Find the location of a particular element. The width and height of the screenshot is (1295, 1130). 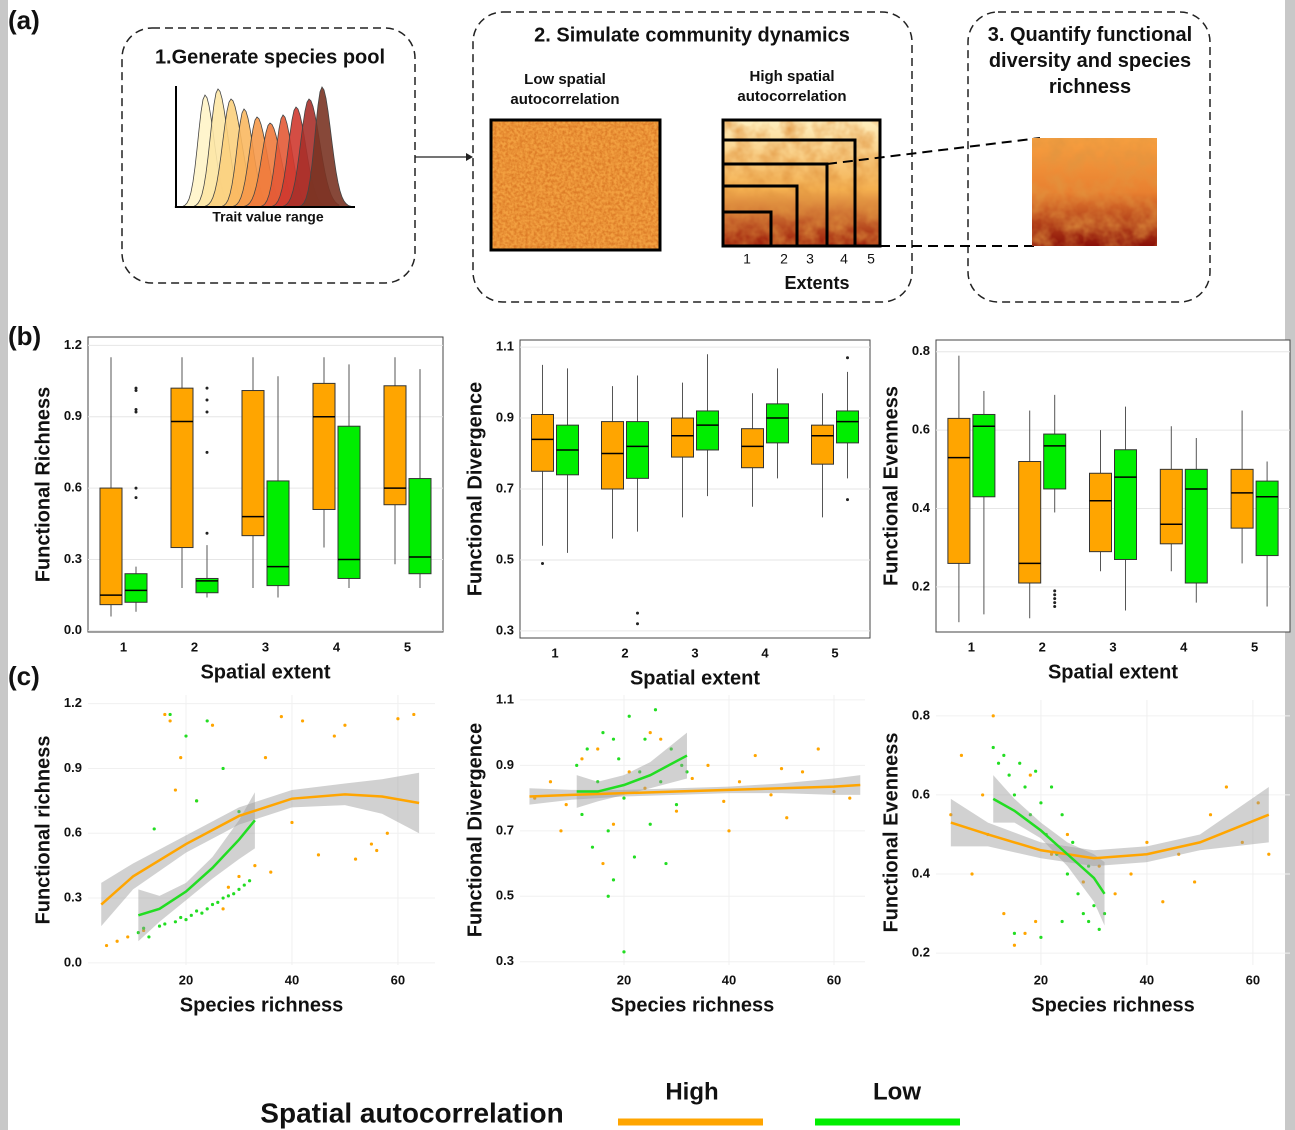

zoom-line is located at coordinates (933, 151).